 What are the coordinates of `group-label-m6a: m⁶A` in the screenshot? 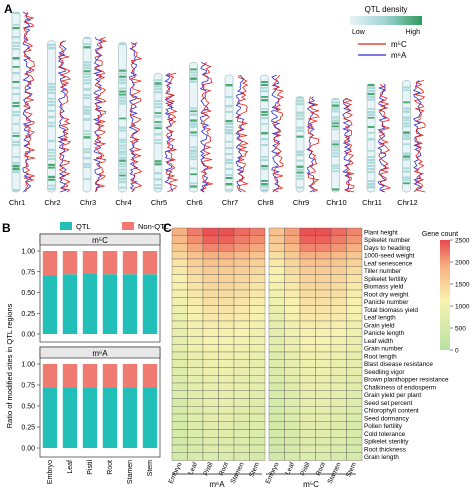 It's located at (217, 484).